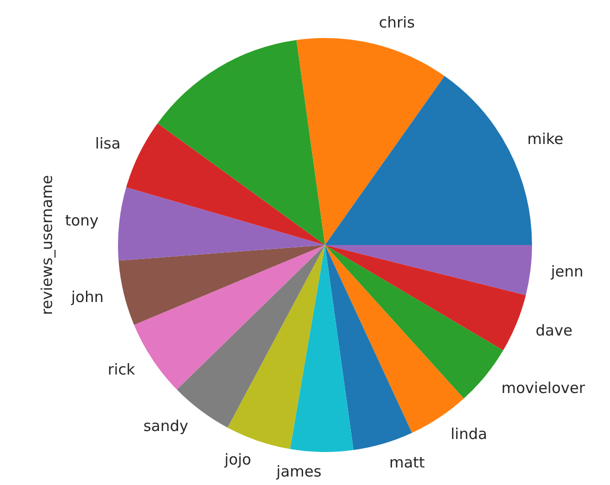  What do you see at coordinates (554, 330) in the screenshot?
I see `slice-label: dave` at bounding box center [554, 330].